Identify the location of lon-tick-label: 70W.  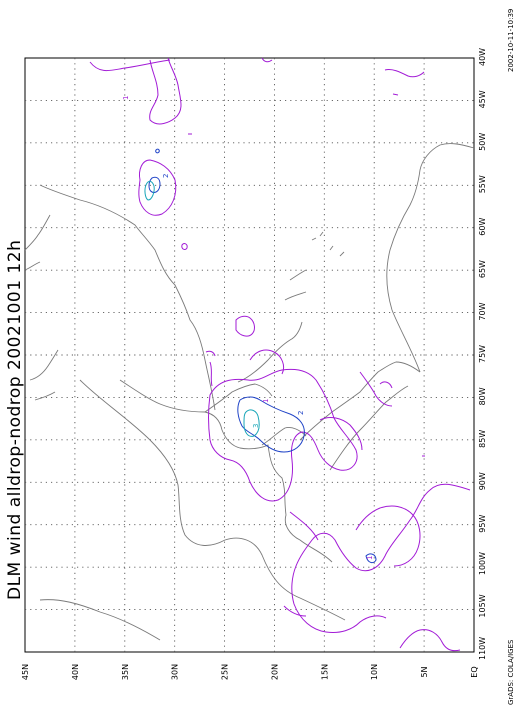
(482, 311).